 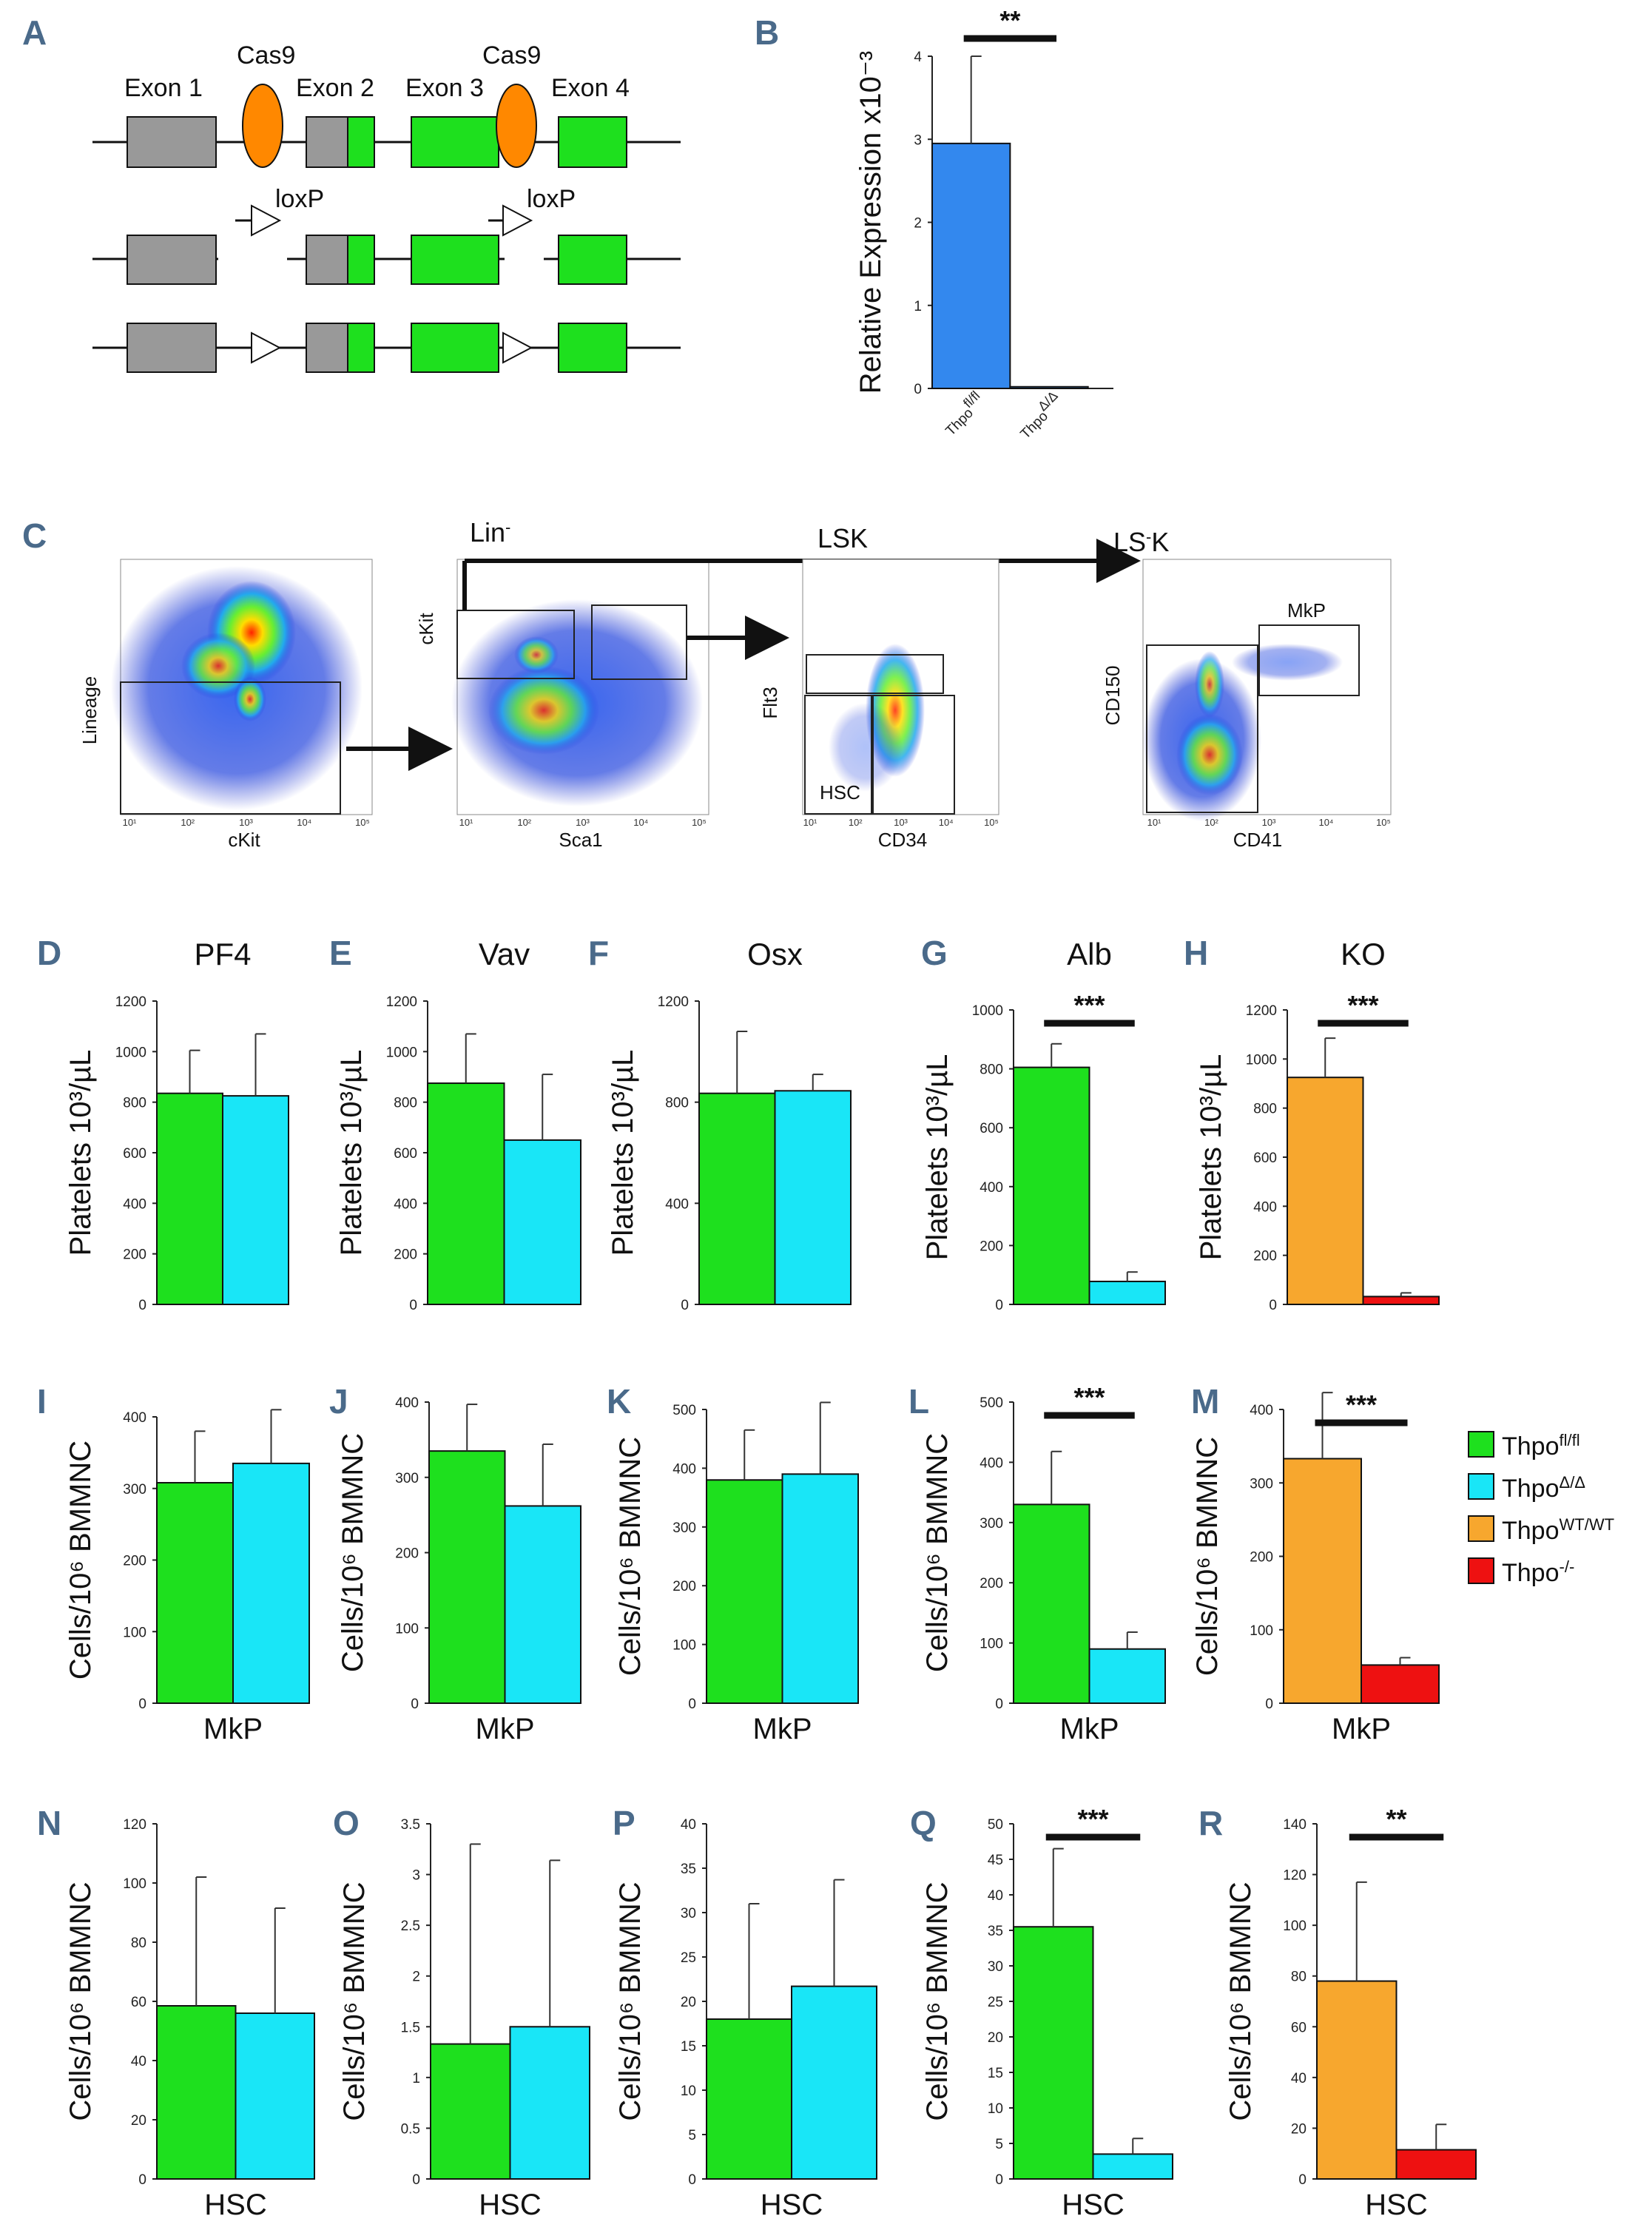 I want to click on flow-ylabel-1: Lineage, so click(x=89, y=710).